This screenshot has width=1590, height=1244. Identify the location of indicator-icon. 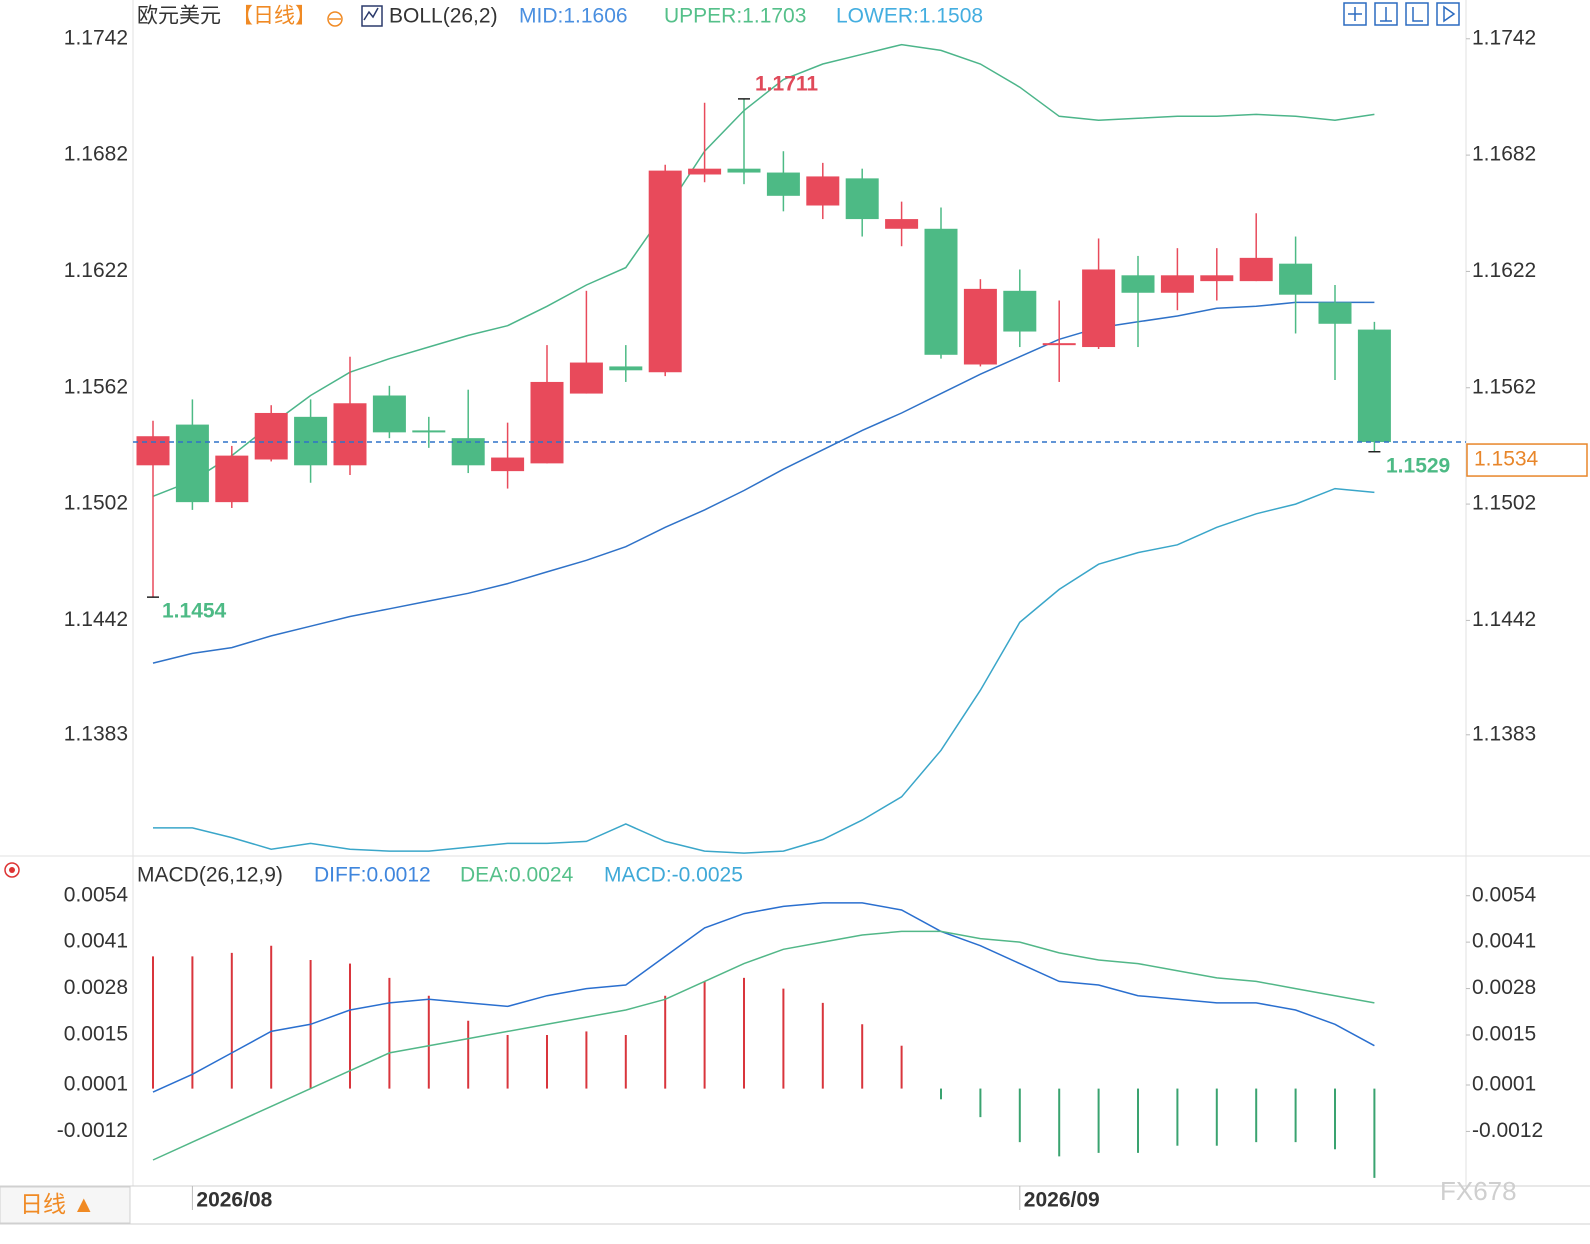
(372, 16).